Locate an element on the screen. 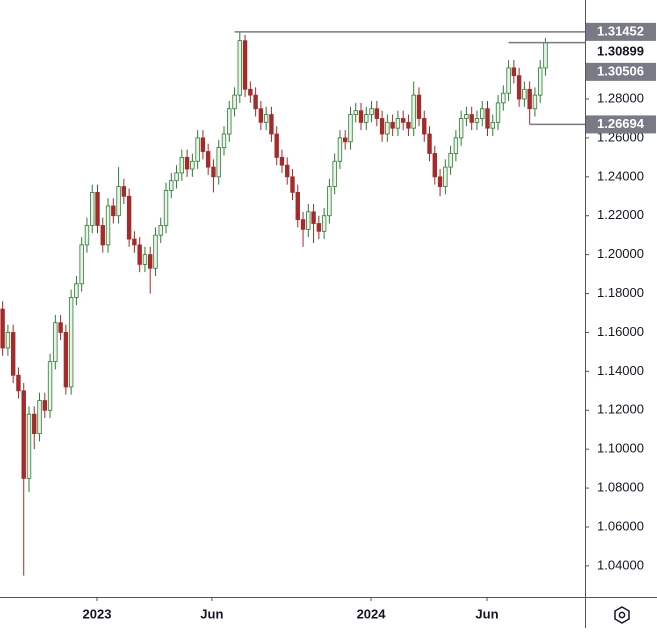 This screenshot has width=657, height=633. settings-hex is located at coordinates (622, 615).